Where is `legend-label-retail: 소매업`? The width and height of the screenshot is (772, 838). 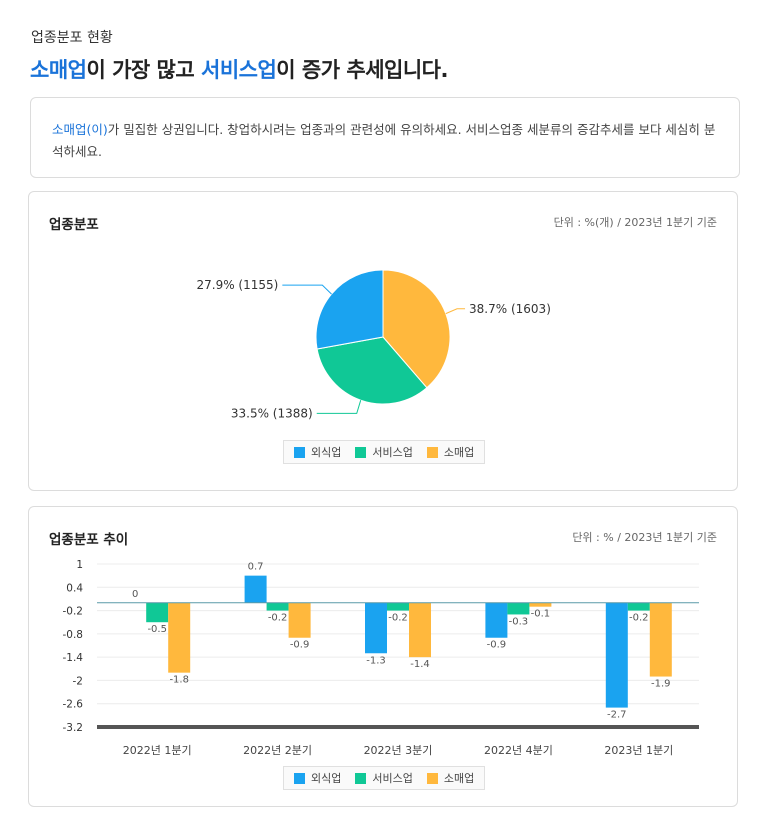
legend-label-retail: 소매업 is located at coordinates (459, 452).